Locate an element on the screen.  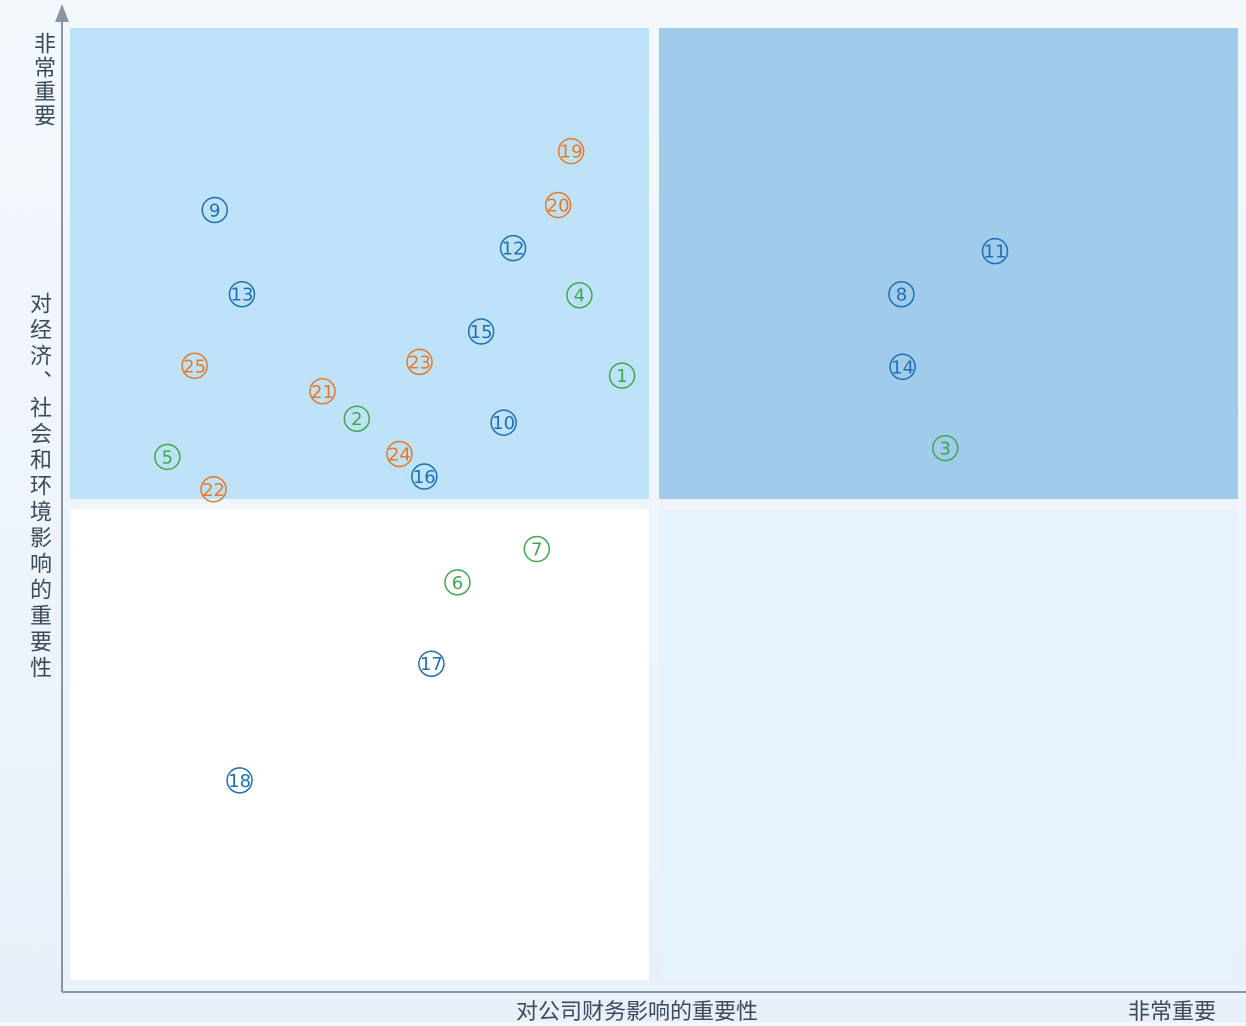
point-label: 10 is located at coordinates (503, 423).